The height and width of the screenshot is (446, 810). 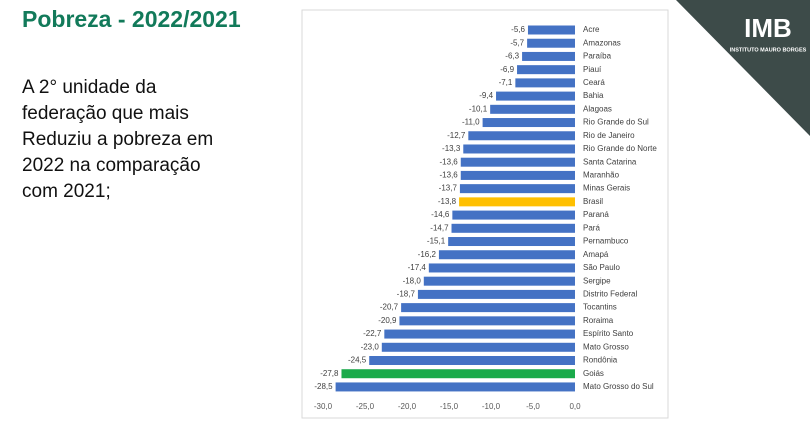 What do you see at coordinates (592, 69) in the screenshot?
I see `y-tick-label: Piauí` at bounding box center [592, 69].